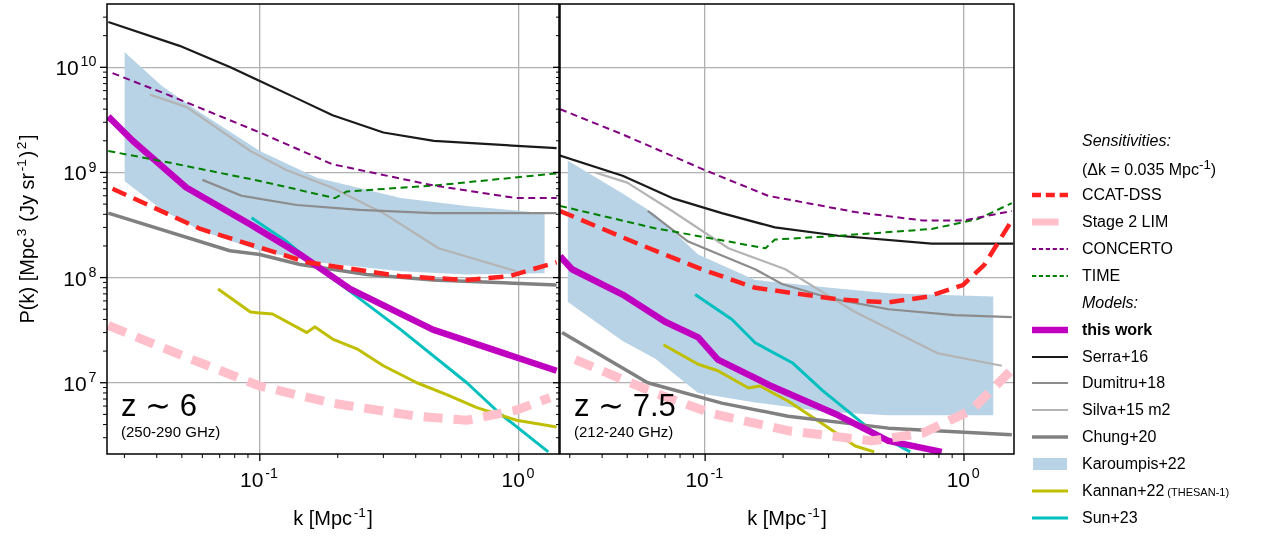  Describe the element at coordinates (1110, 302) in the screenshot. I see `text: Models:` at that location.